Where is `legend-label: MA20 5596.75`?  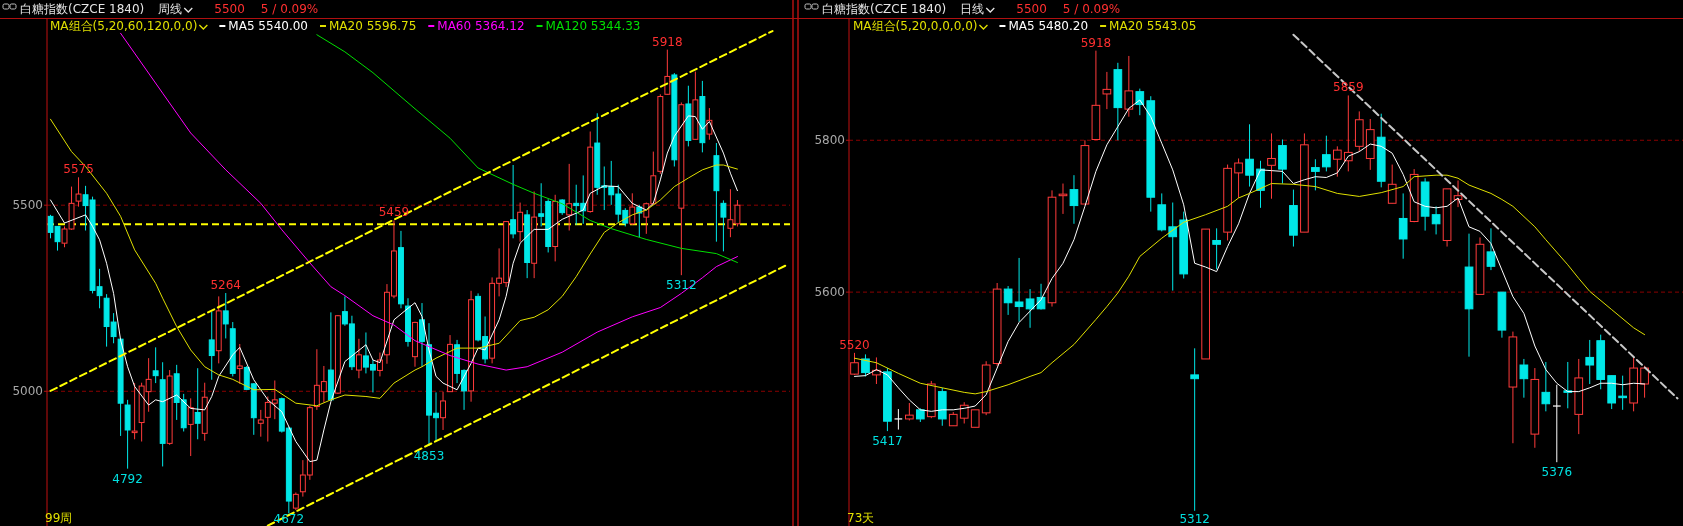 legend-label: MA20 5596.75 is located at coordinates (373, 26).